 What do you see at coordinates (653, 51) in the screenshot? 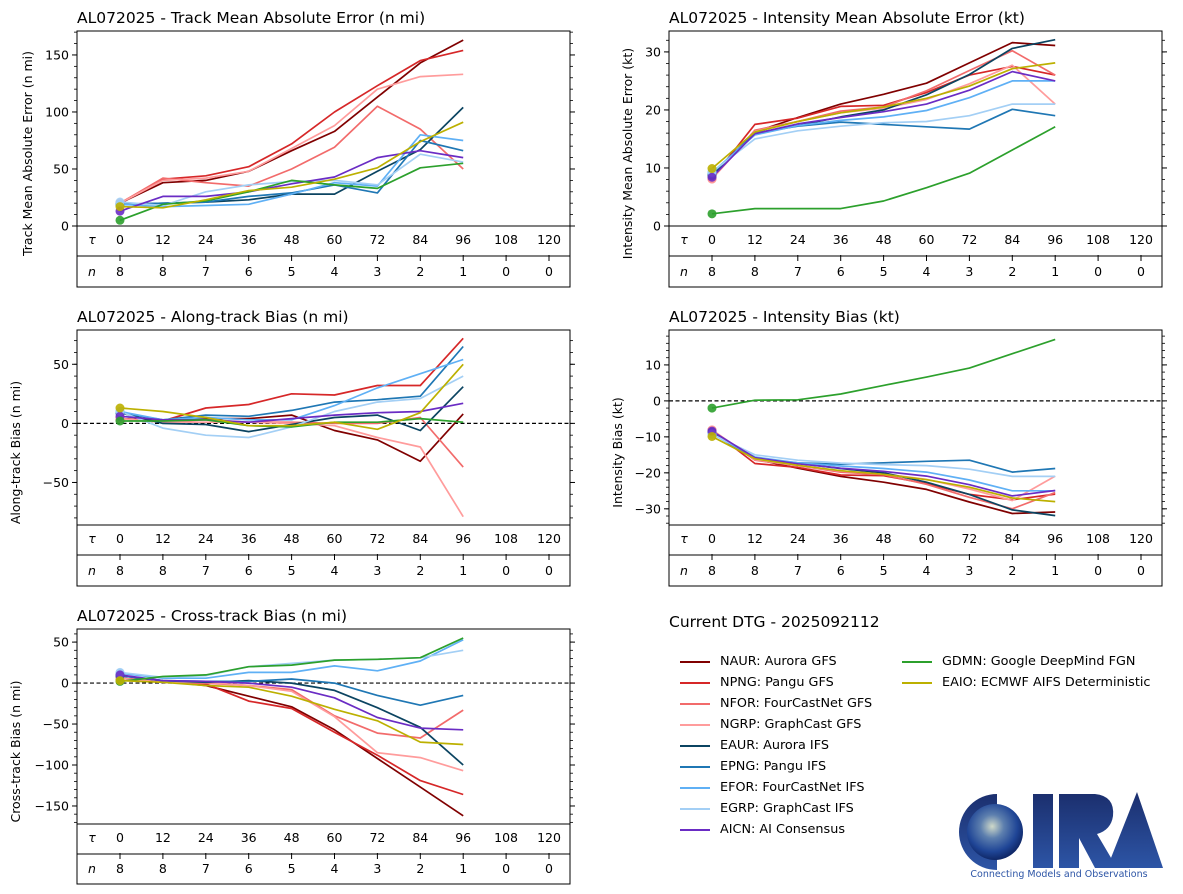
I see `y-tick-label: 30` at bounding box center [653, 51].